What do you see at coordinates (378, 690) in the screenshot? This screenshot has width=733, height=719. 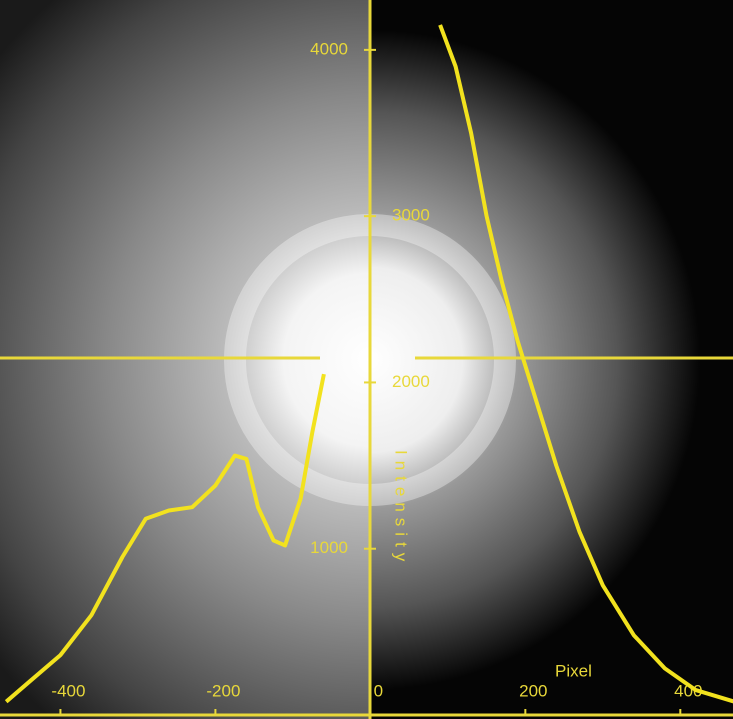 I see `x-tick-label: 0` at bounding box center [378, 690].